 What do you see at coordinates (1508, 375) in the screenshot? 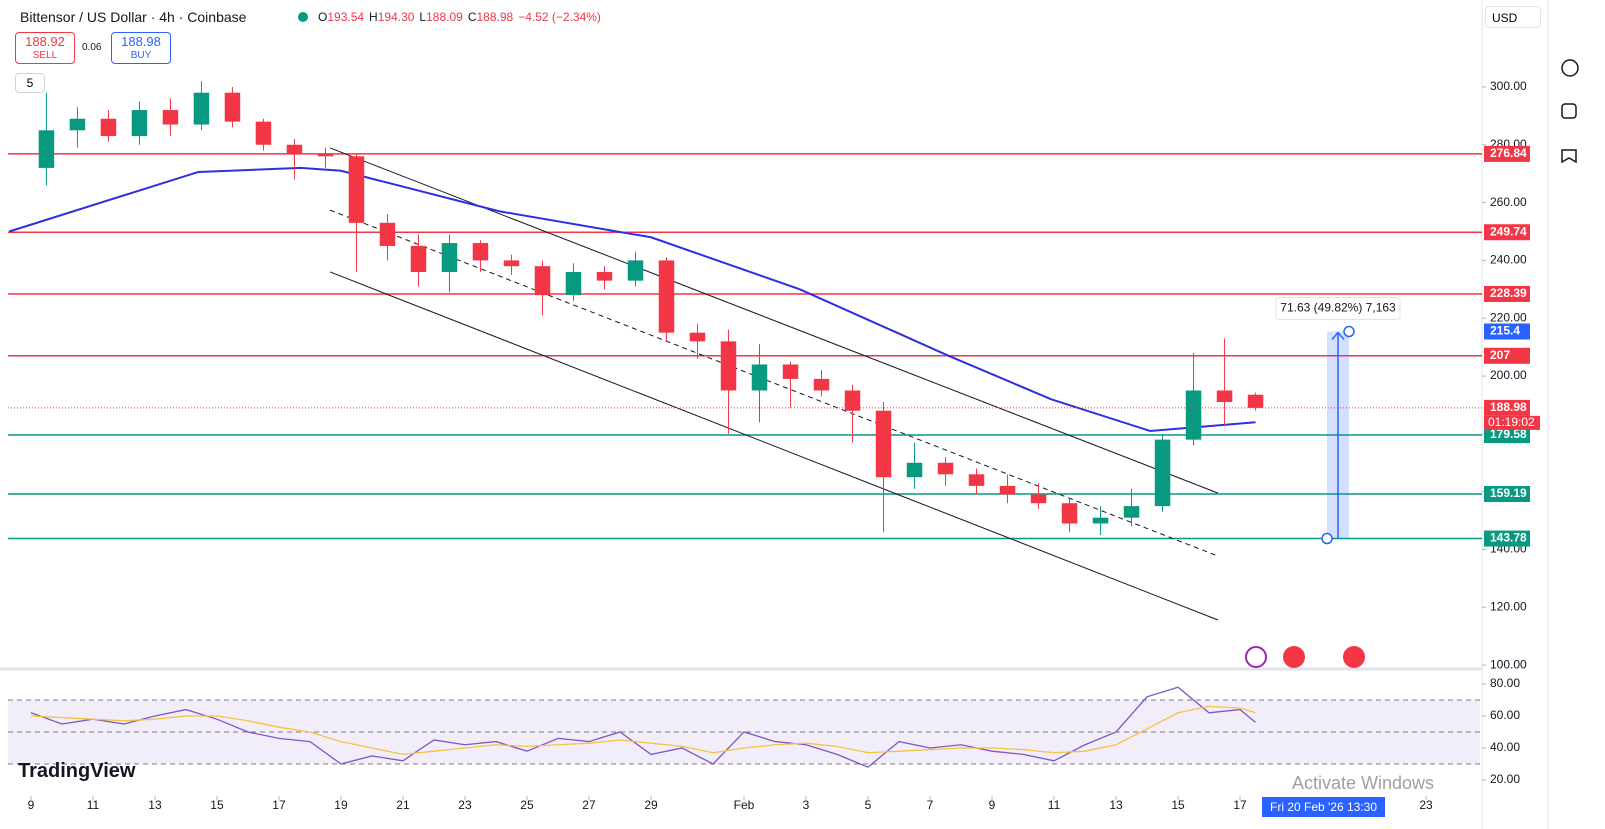
I see `y-tick-label: 200.00` at bounding box center [1508, 375].